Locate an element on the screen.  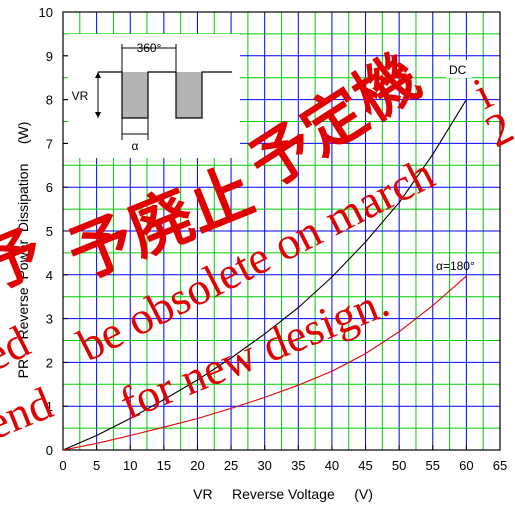
y-tick-labels: 0 1 2 3 4 5 6 7 8 9 10 is located at coordinates (46, 231).